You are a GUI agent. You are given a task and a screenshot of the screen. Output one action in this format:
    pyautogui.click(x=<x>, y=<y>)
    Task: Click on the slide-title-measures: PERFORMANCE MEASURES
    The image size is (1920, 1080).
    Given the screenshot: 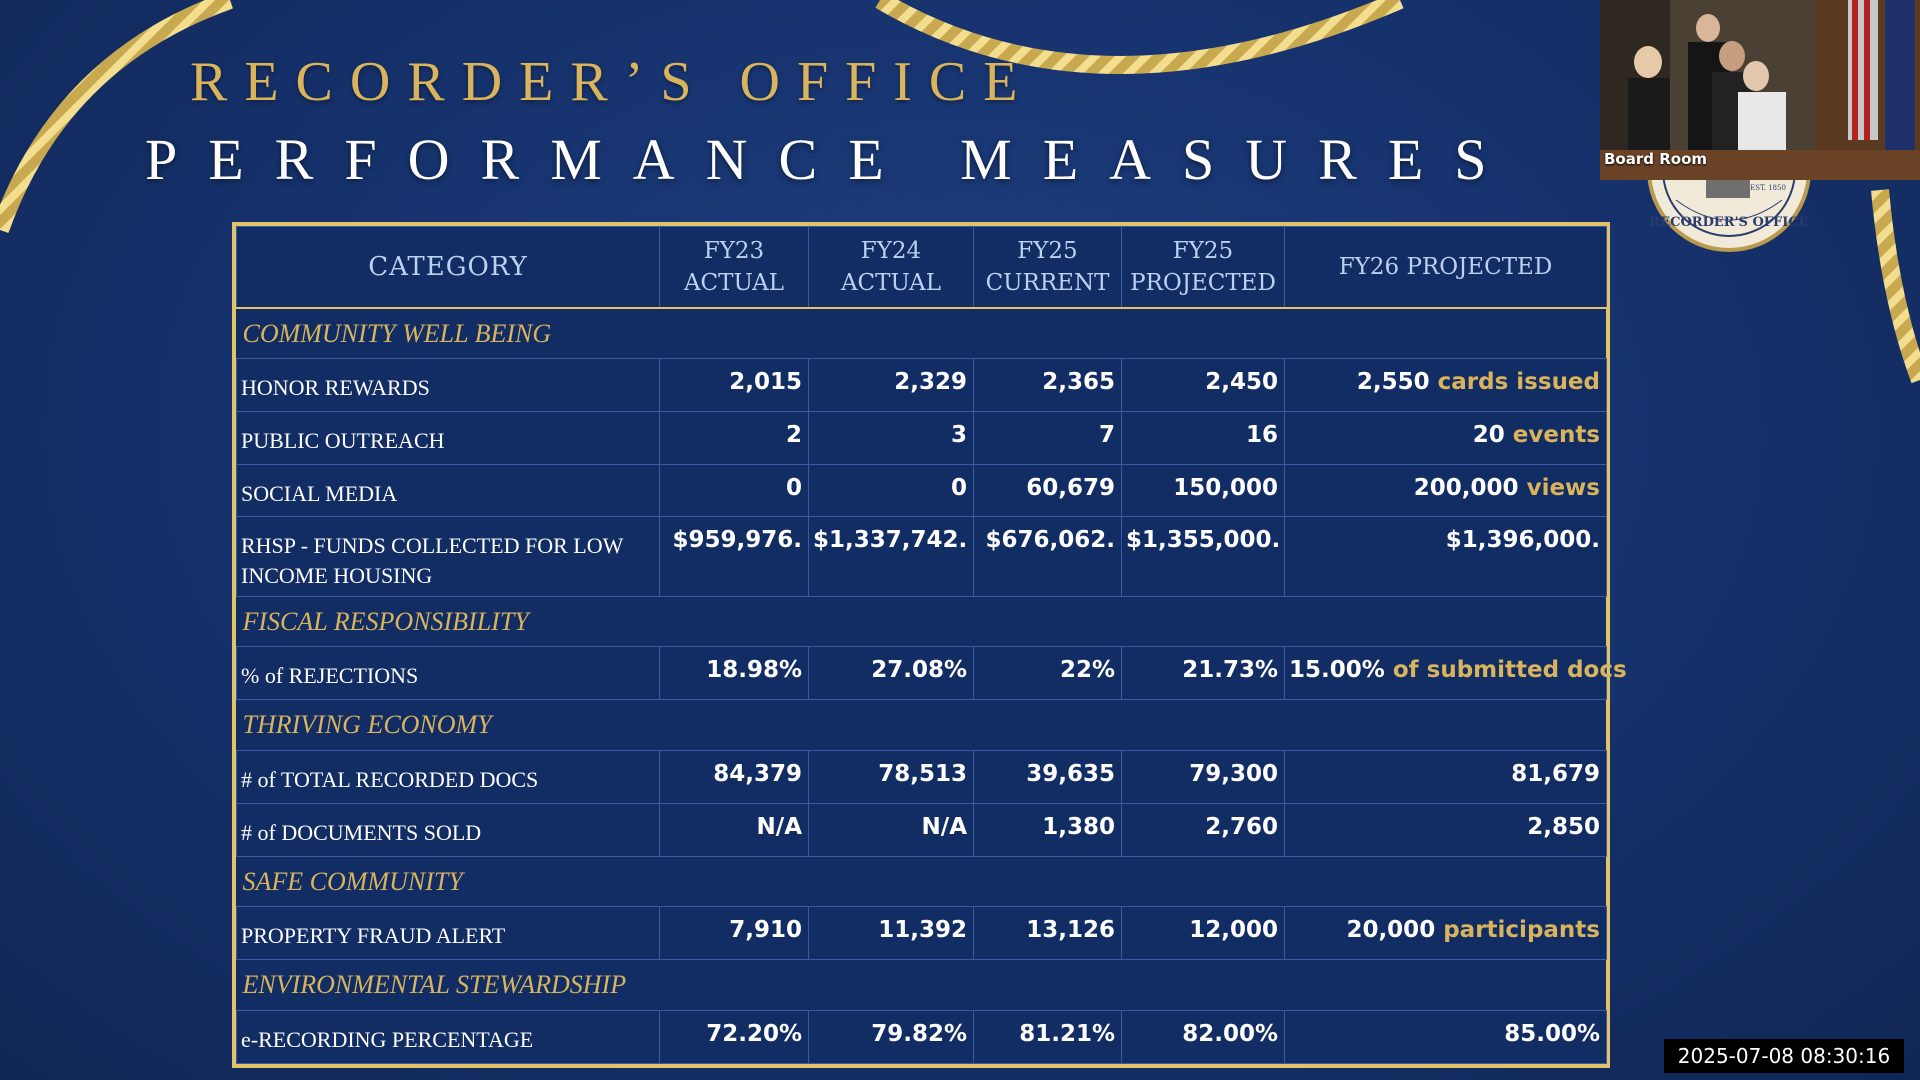 What is the action you would take?
    pyautogui.click(x=831, y=159)
    